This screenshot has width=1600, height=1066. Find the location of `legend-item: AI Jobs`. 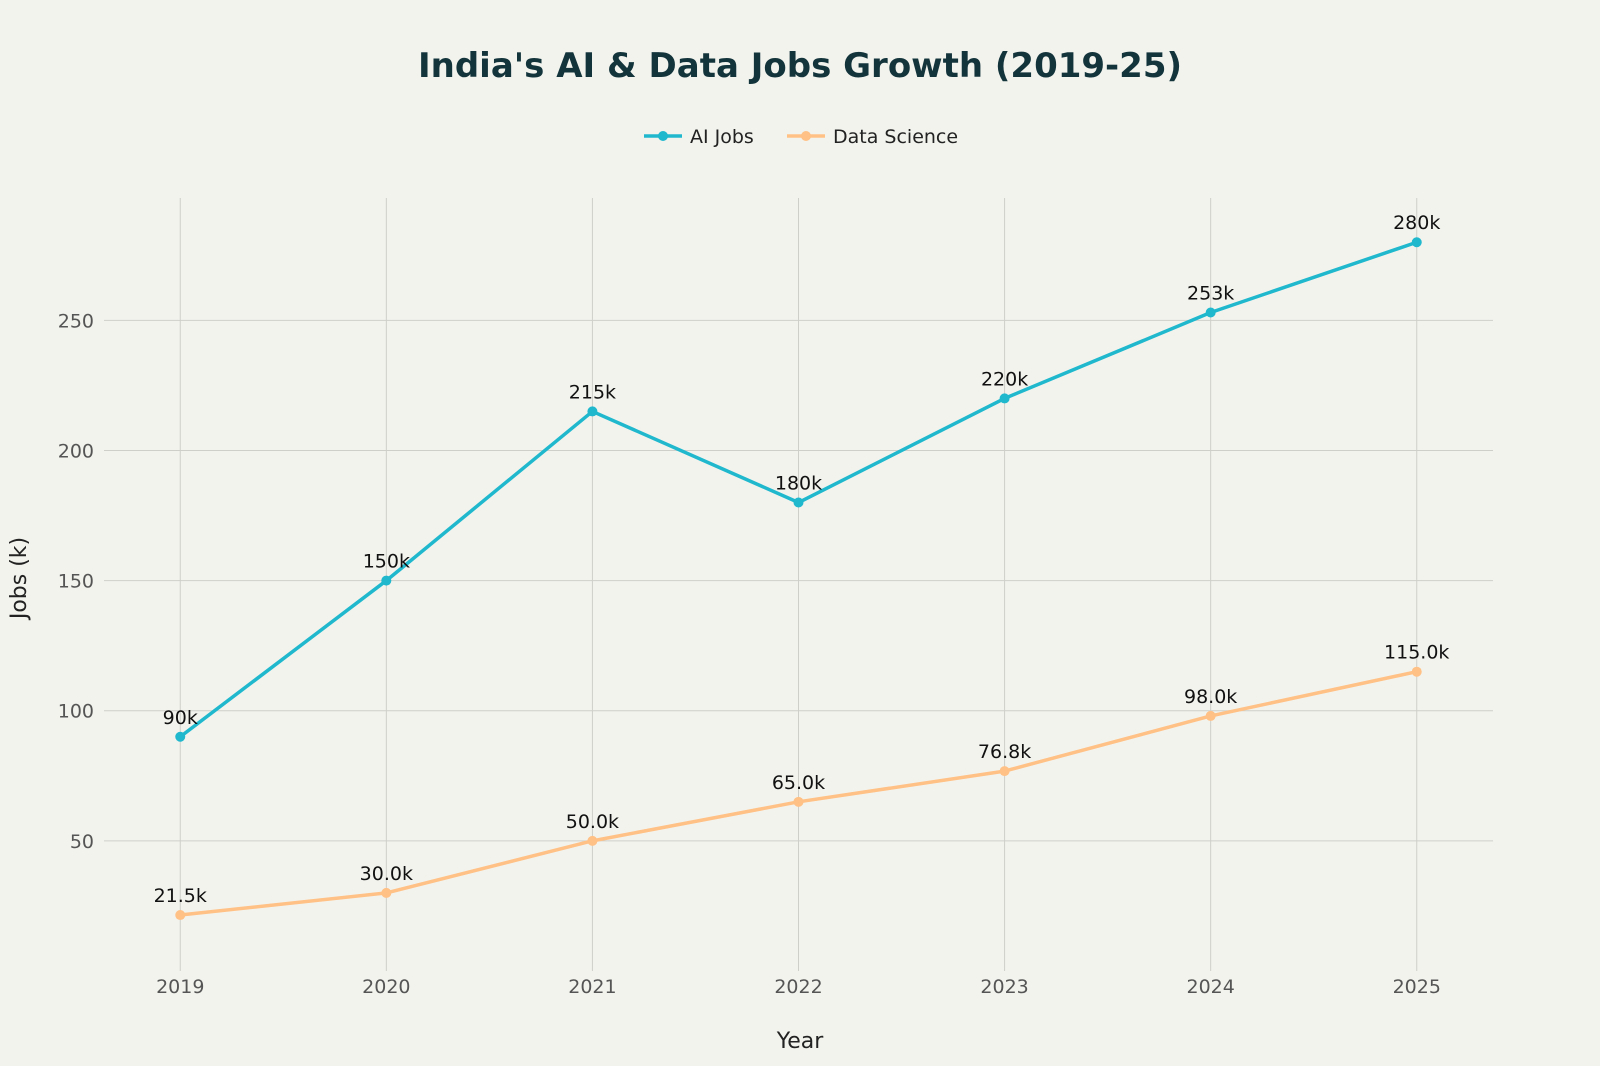

legend-item: AI Jobs is located at coordinates (699, 137).